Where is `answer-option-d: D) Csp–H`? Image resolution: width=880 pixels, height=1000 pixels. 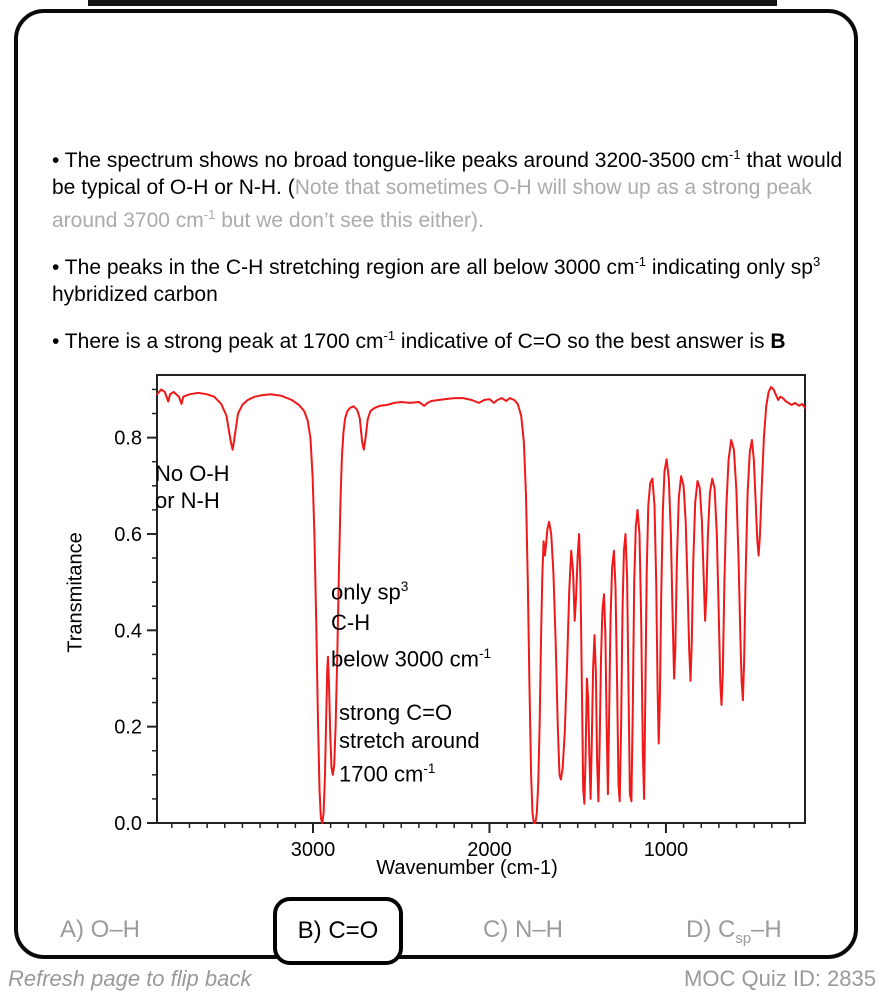 answer-option-d: D) Csp–H is located at coordinates (734, 931).